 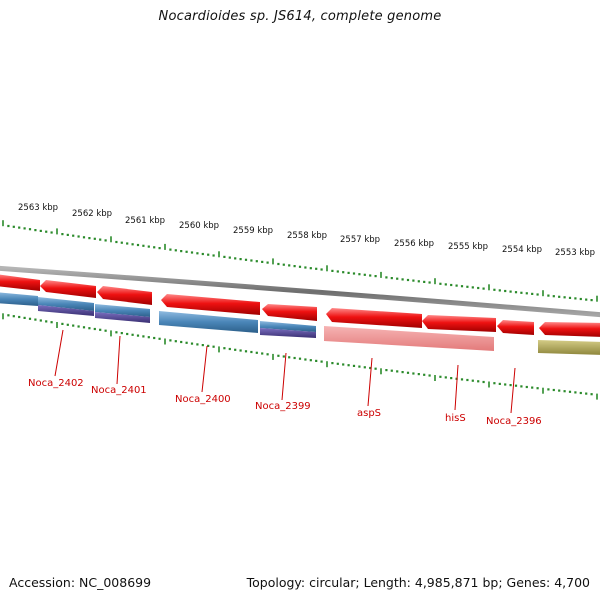 I want to click on scale-label: 2563 kbp, so click(x=38, y=208).